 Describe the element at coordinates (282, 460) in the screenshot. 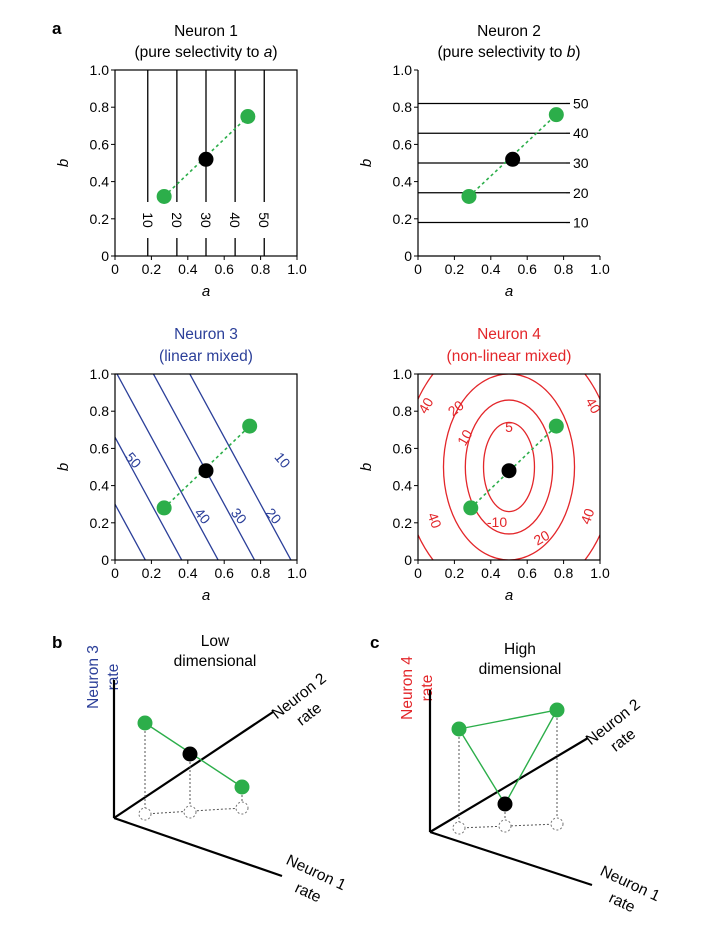

I see `neuron3-contour-label-10: 10` at that location.